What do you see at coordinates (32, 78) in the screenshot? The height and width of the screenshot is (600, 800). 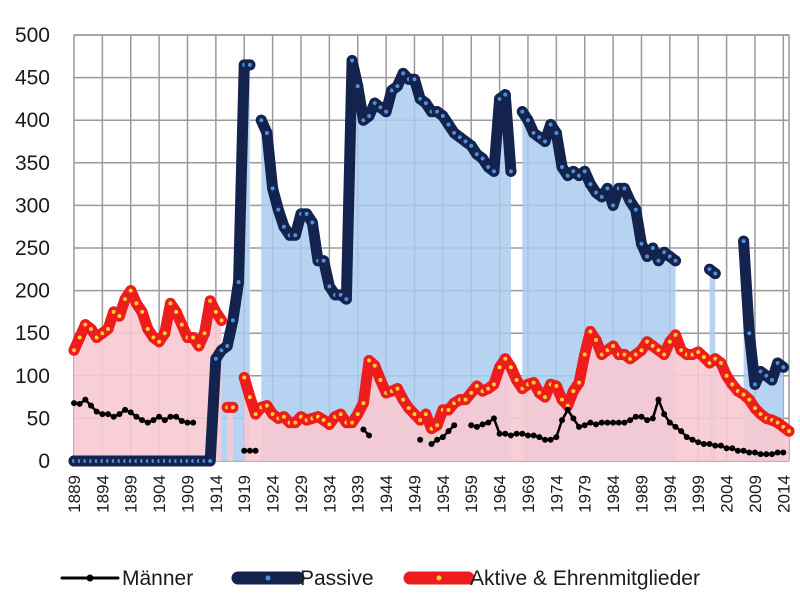 I see `y-tick-label: 450` at bounding box center [32, 78].